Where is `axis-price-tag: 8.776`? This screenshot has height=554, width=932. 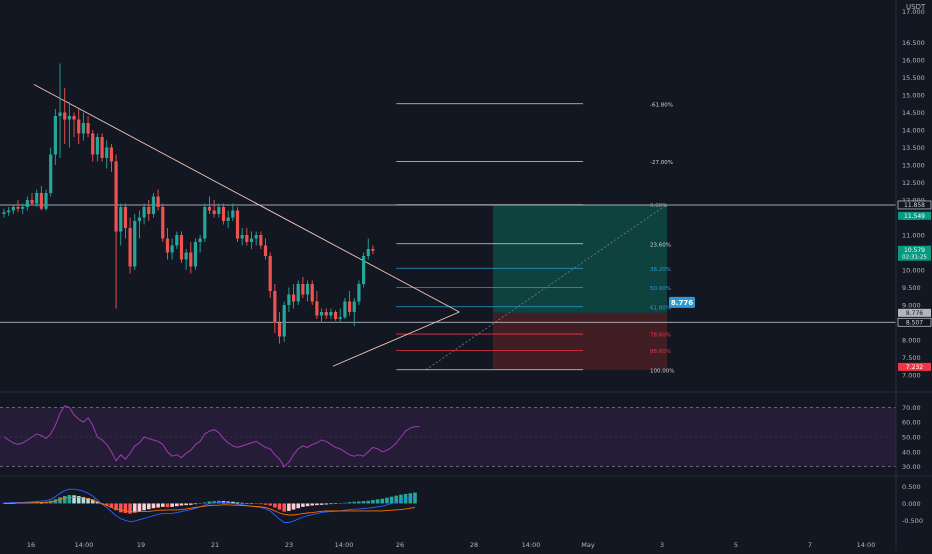
axis-price-tag: 8.776 is located at coordinates (914, 312).